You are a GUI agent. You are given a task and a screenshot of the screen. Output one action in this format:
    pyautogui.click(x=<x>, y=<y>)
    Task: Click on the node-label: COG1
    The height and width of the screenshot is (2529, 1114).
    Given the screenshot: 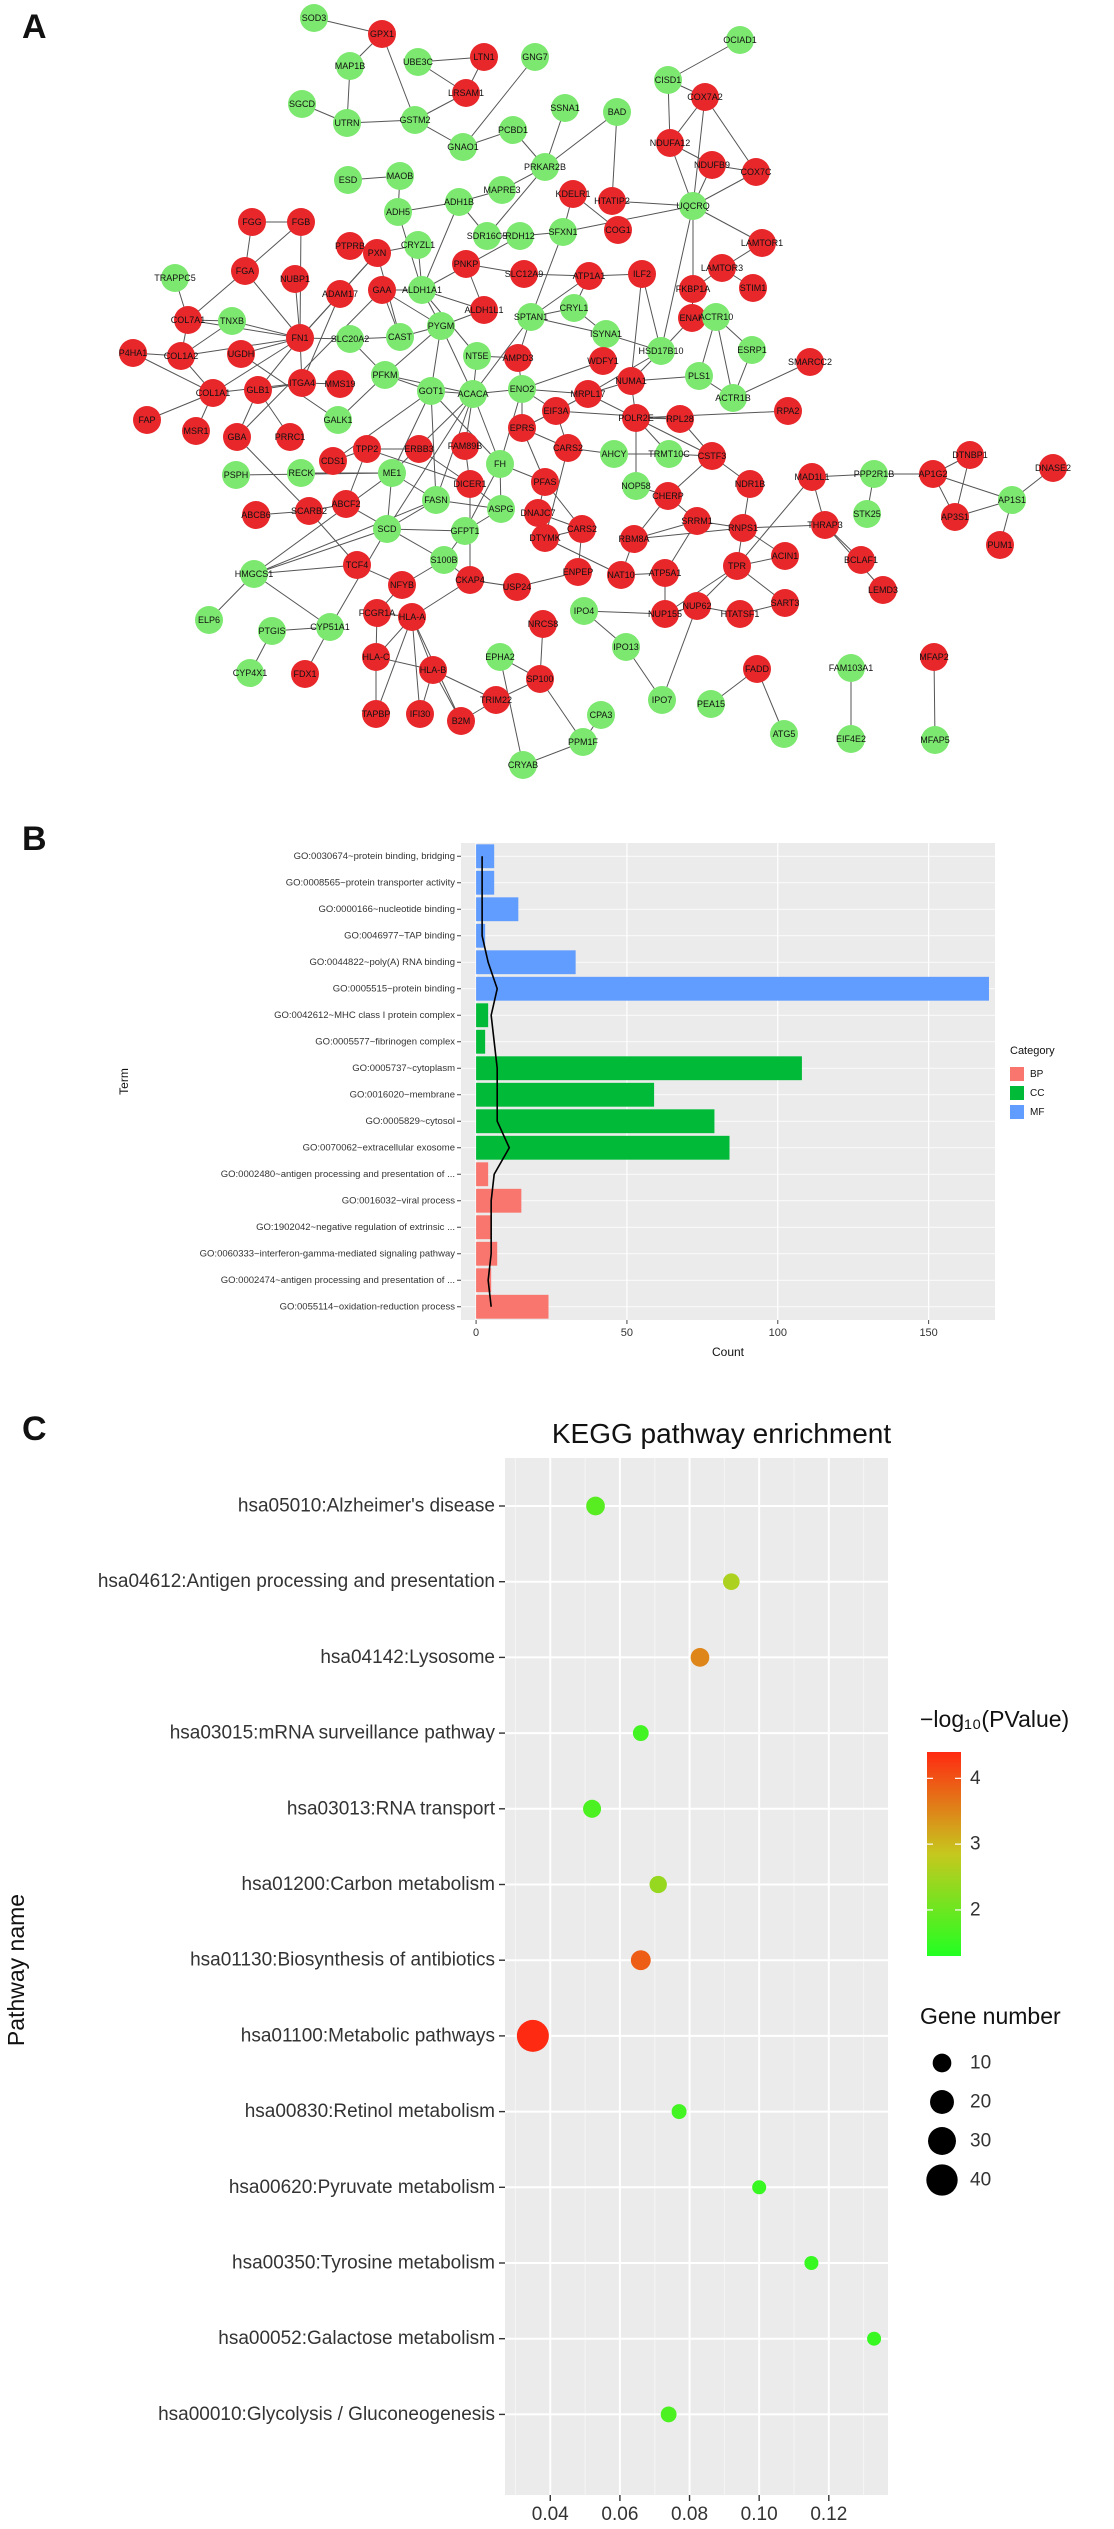 What is the action you would take?
    pyautogui.click(x=618, y=230)
    